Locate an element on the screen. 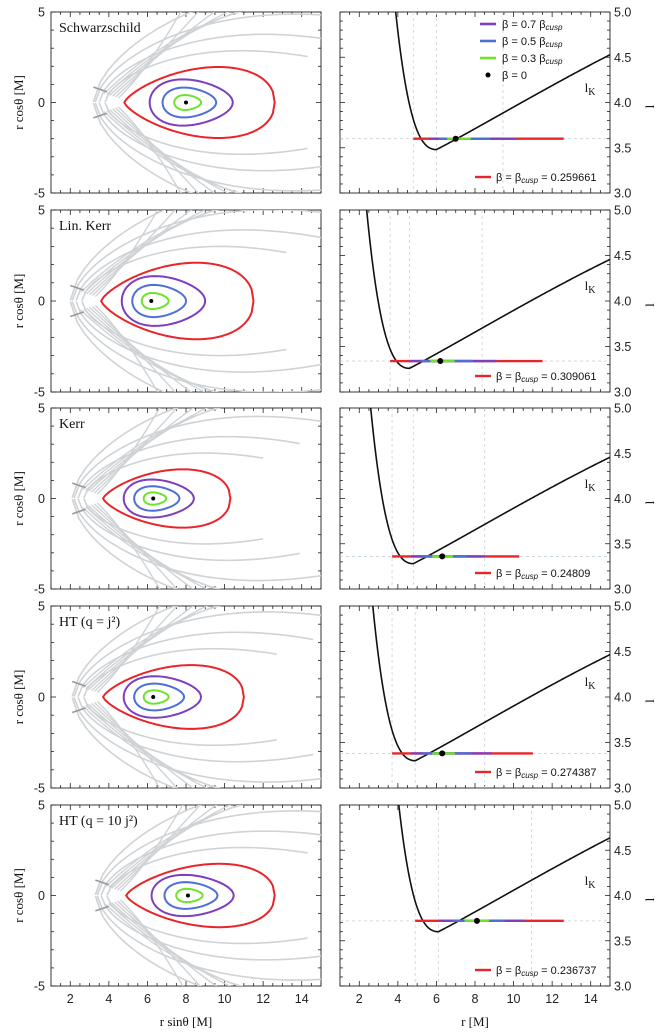  contour-0.3 is located at coordinates (155, 301).